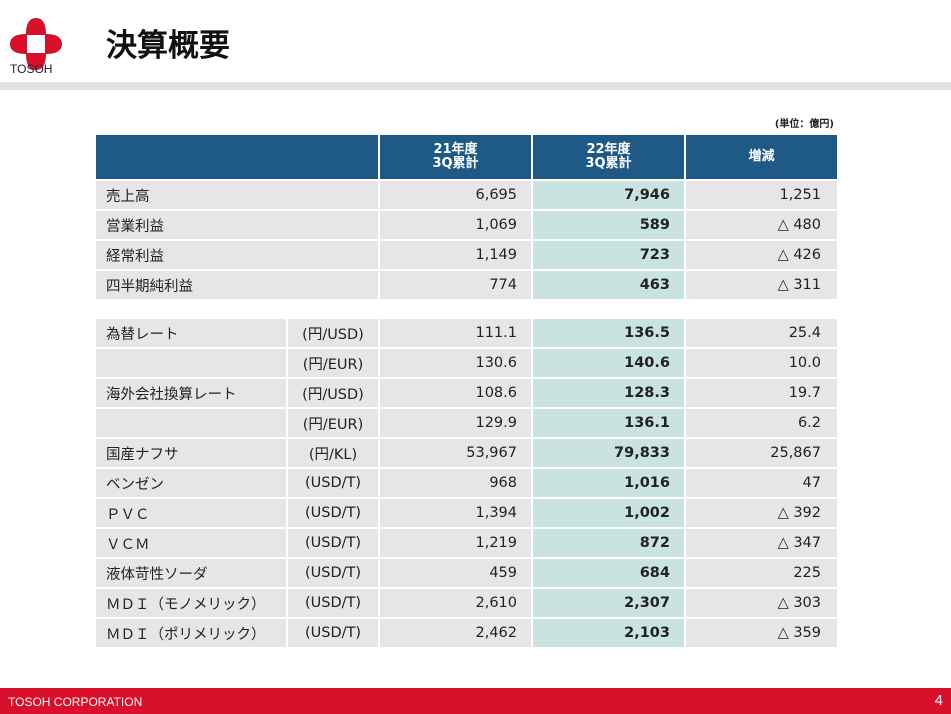 The width and height of the screenshot is (951, 714). Describe the element at coordinates (36, 44) in the screenshot. I see `tosoh-logo-icon` at that location.